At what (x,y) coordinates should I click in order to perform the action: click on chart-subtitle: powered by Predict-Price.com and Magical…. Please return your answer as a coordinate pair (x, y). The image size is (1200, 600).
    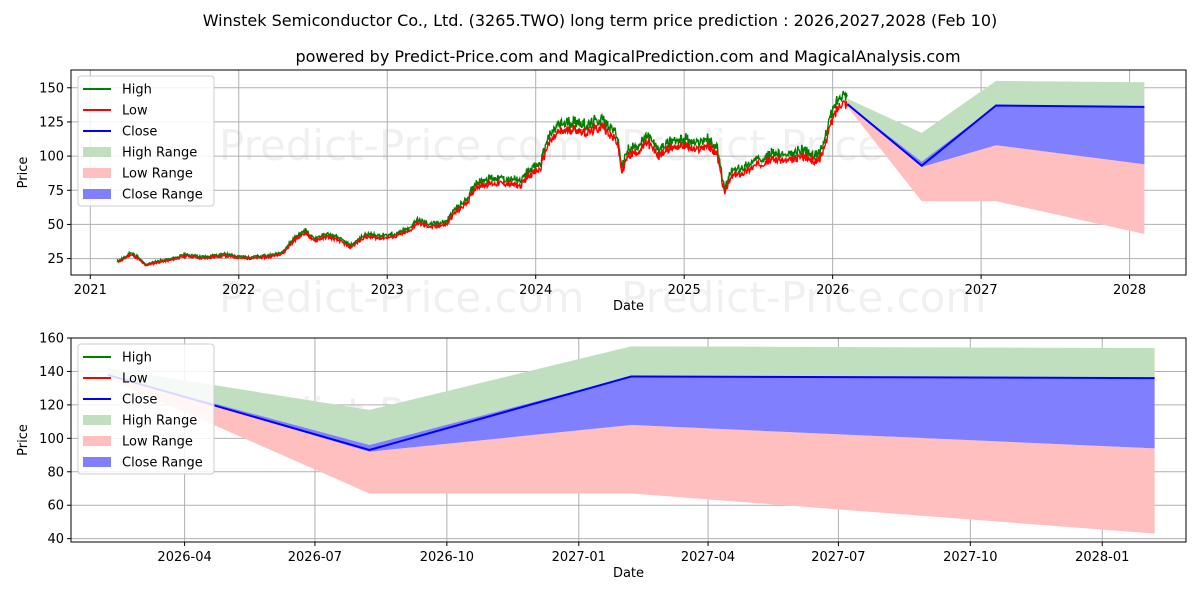
    Looking at the image, I should click on (627, 56).